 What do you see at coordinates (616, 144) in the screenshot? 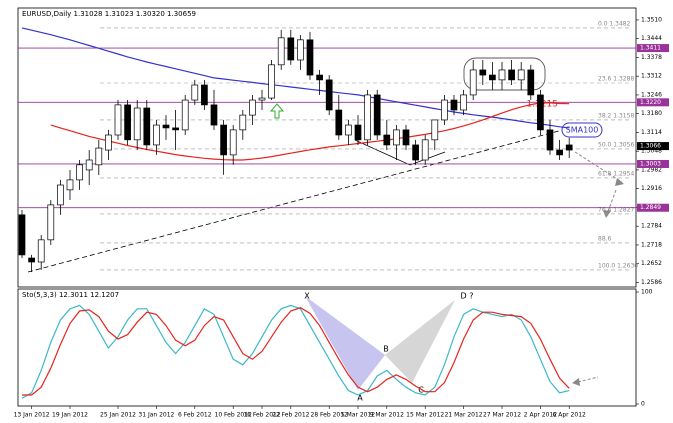
I see `fib-label: 50.0 1.3056` at bounding box center [616, 144].